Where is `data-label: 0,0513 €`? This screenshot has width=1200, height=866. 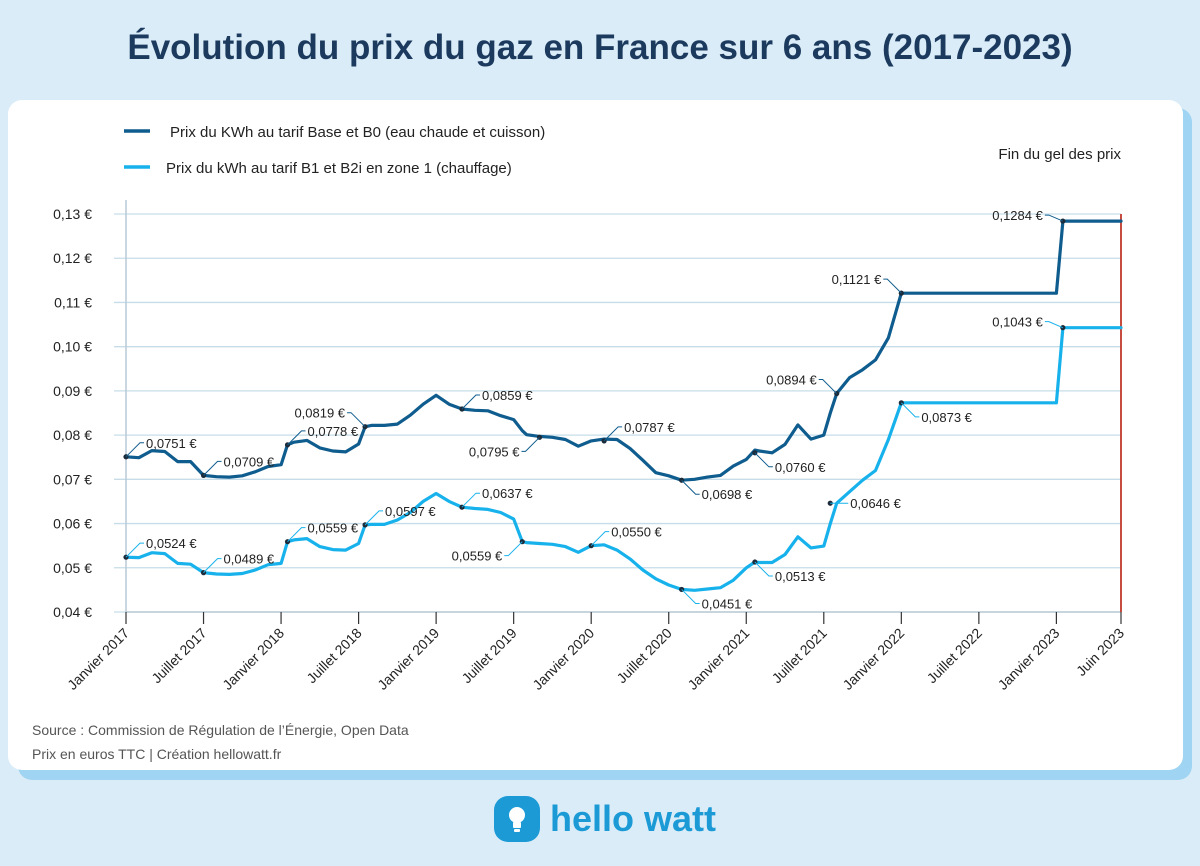 data-label: 0,0513 € is located at coordinates (800, 576).